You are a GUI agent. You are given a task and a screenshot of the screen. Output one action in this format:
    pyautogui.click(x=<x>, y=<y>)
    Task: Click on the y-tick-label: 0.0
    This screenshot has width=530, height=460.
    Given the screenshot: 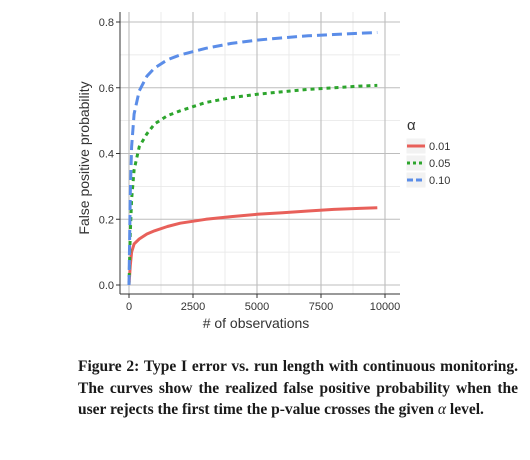 What is the action you would take?
    pyautogui.click(x=106, y=286)
    